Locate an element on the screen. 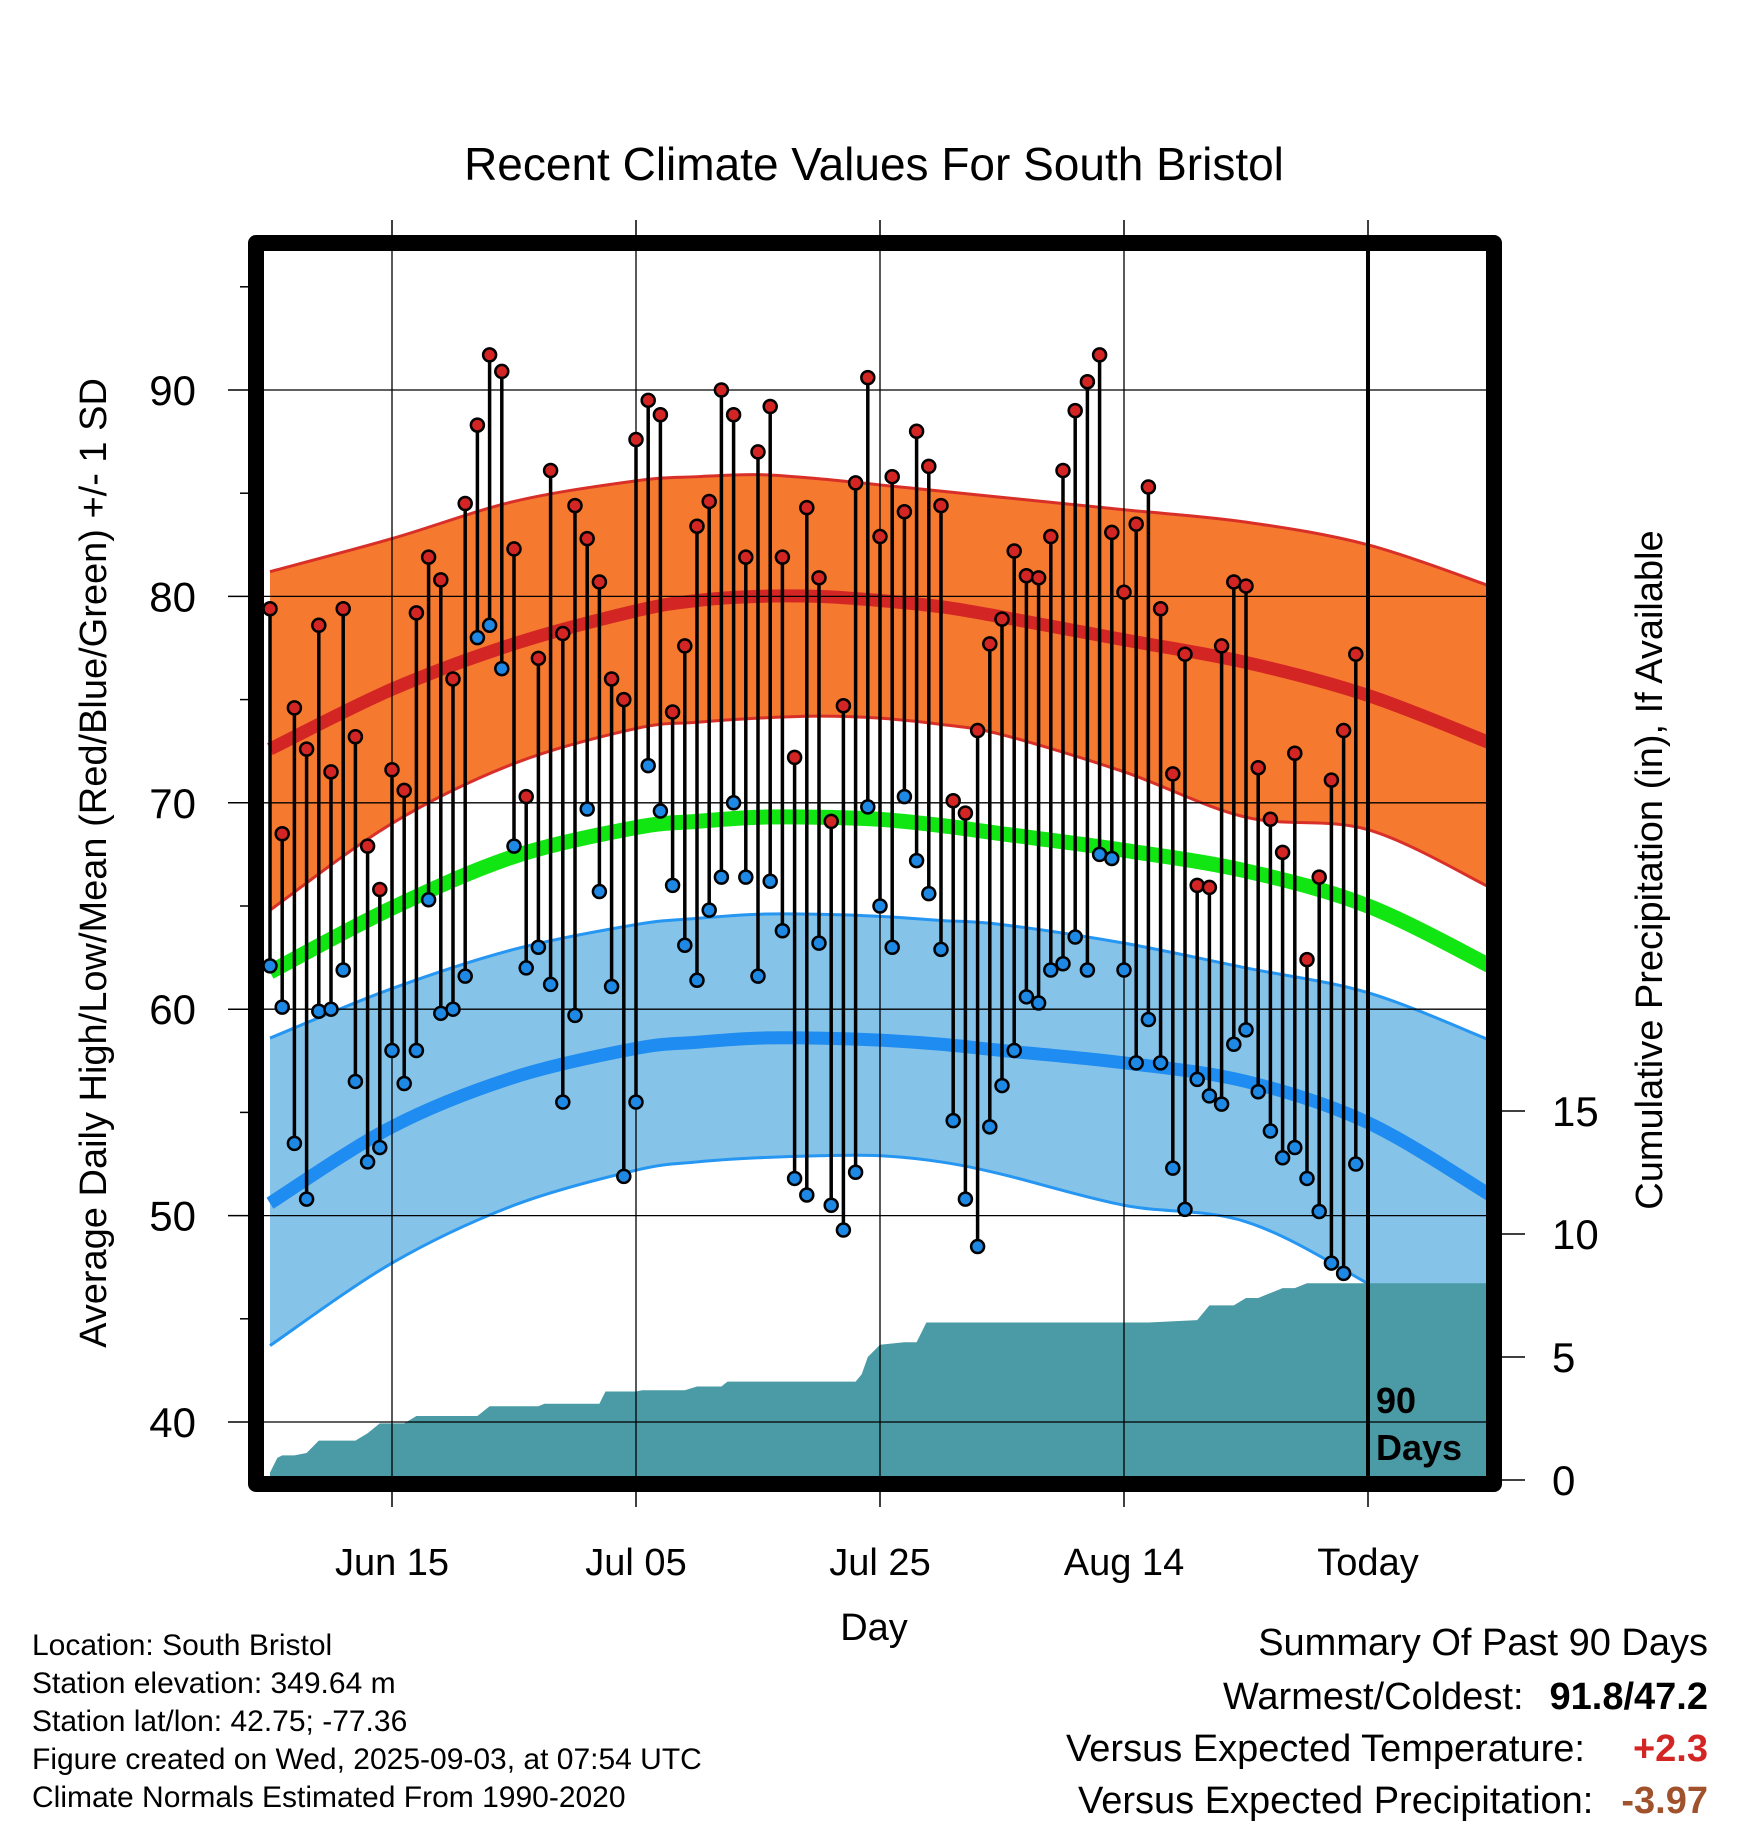 This screenshot has width=1748, height=1828. y-tick-label: 80 is located at coordinates (172, 596).